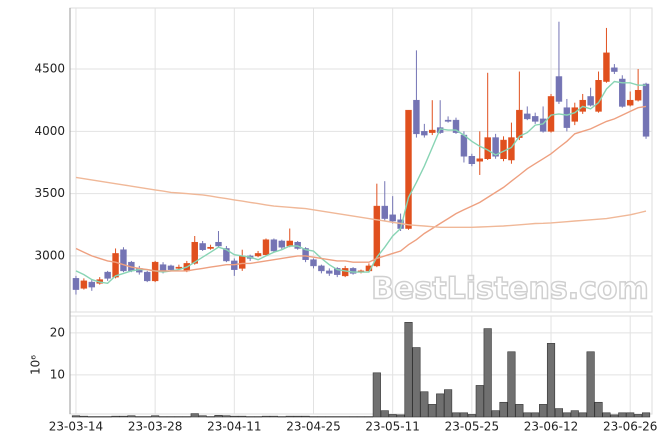  What do you see at coordinates (551, 427) in the screenshot?
I see `x-tick-label: 23-06-12` at bounding box center [551, 427].